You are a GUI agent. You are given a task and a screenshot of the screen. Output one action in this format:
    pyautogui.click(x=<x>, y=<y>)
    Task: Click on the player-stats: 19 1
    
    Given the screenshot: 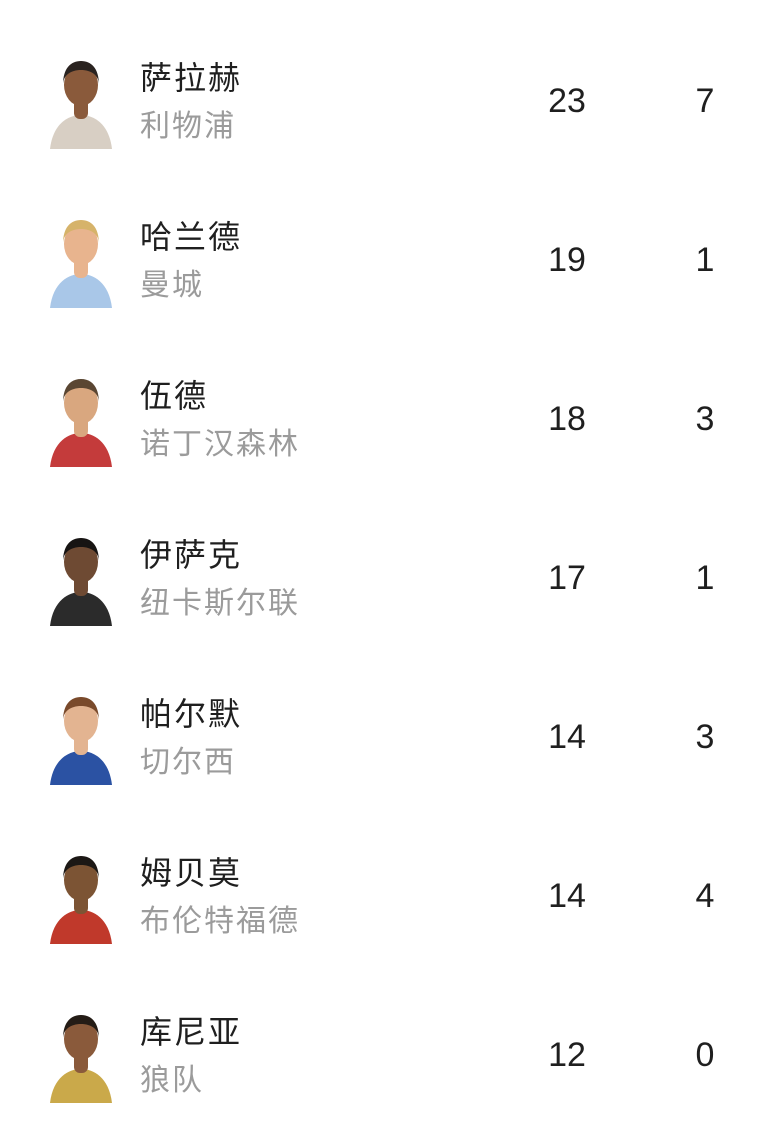 What is the action you would take?
    pyautogui.click(x=636, y=260)
    